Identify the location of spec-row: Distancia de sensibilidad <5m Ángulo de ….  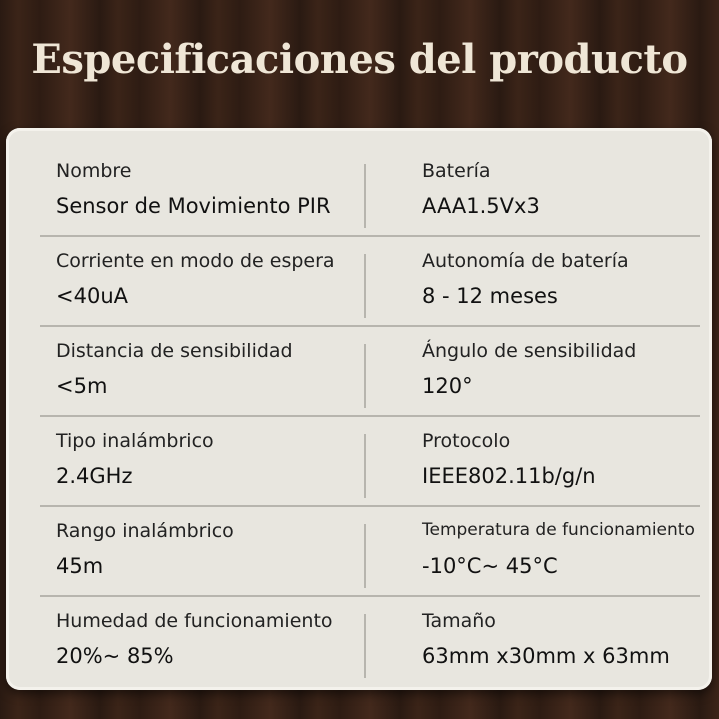
(370, 371).